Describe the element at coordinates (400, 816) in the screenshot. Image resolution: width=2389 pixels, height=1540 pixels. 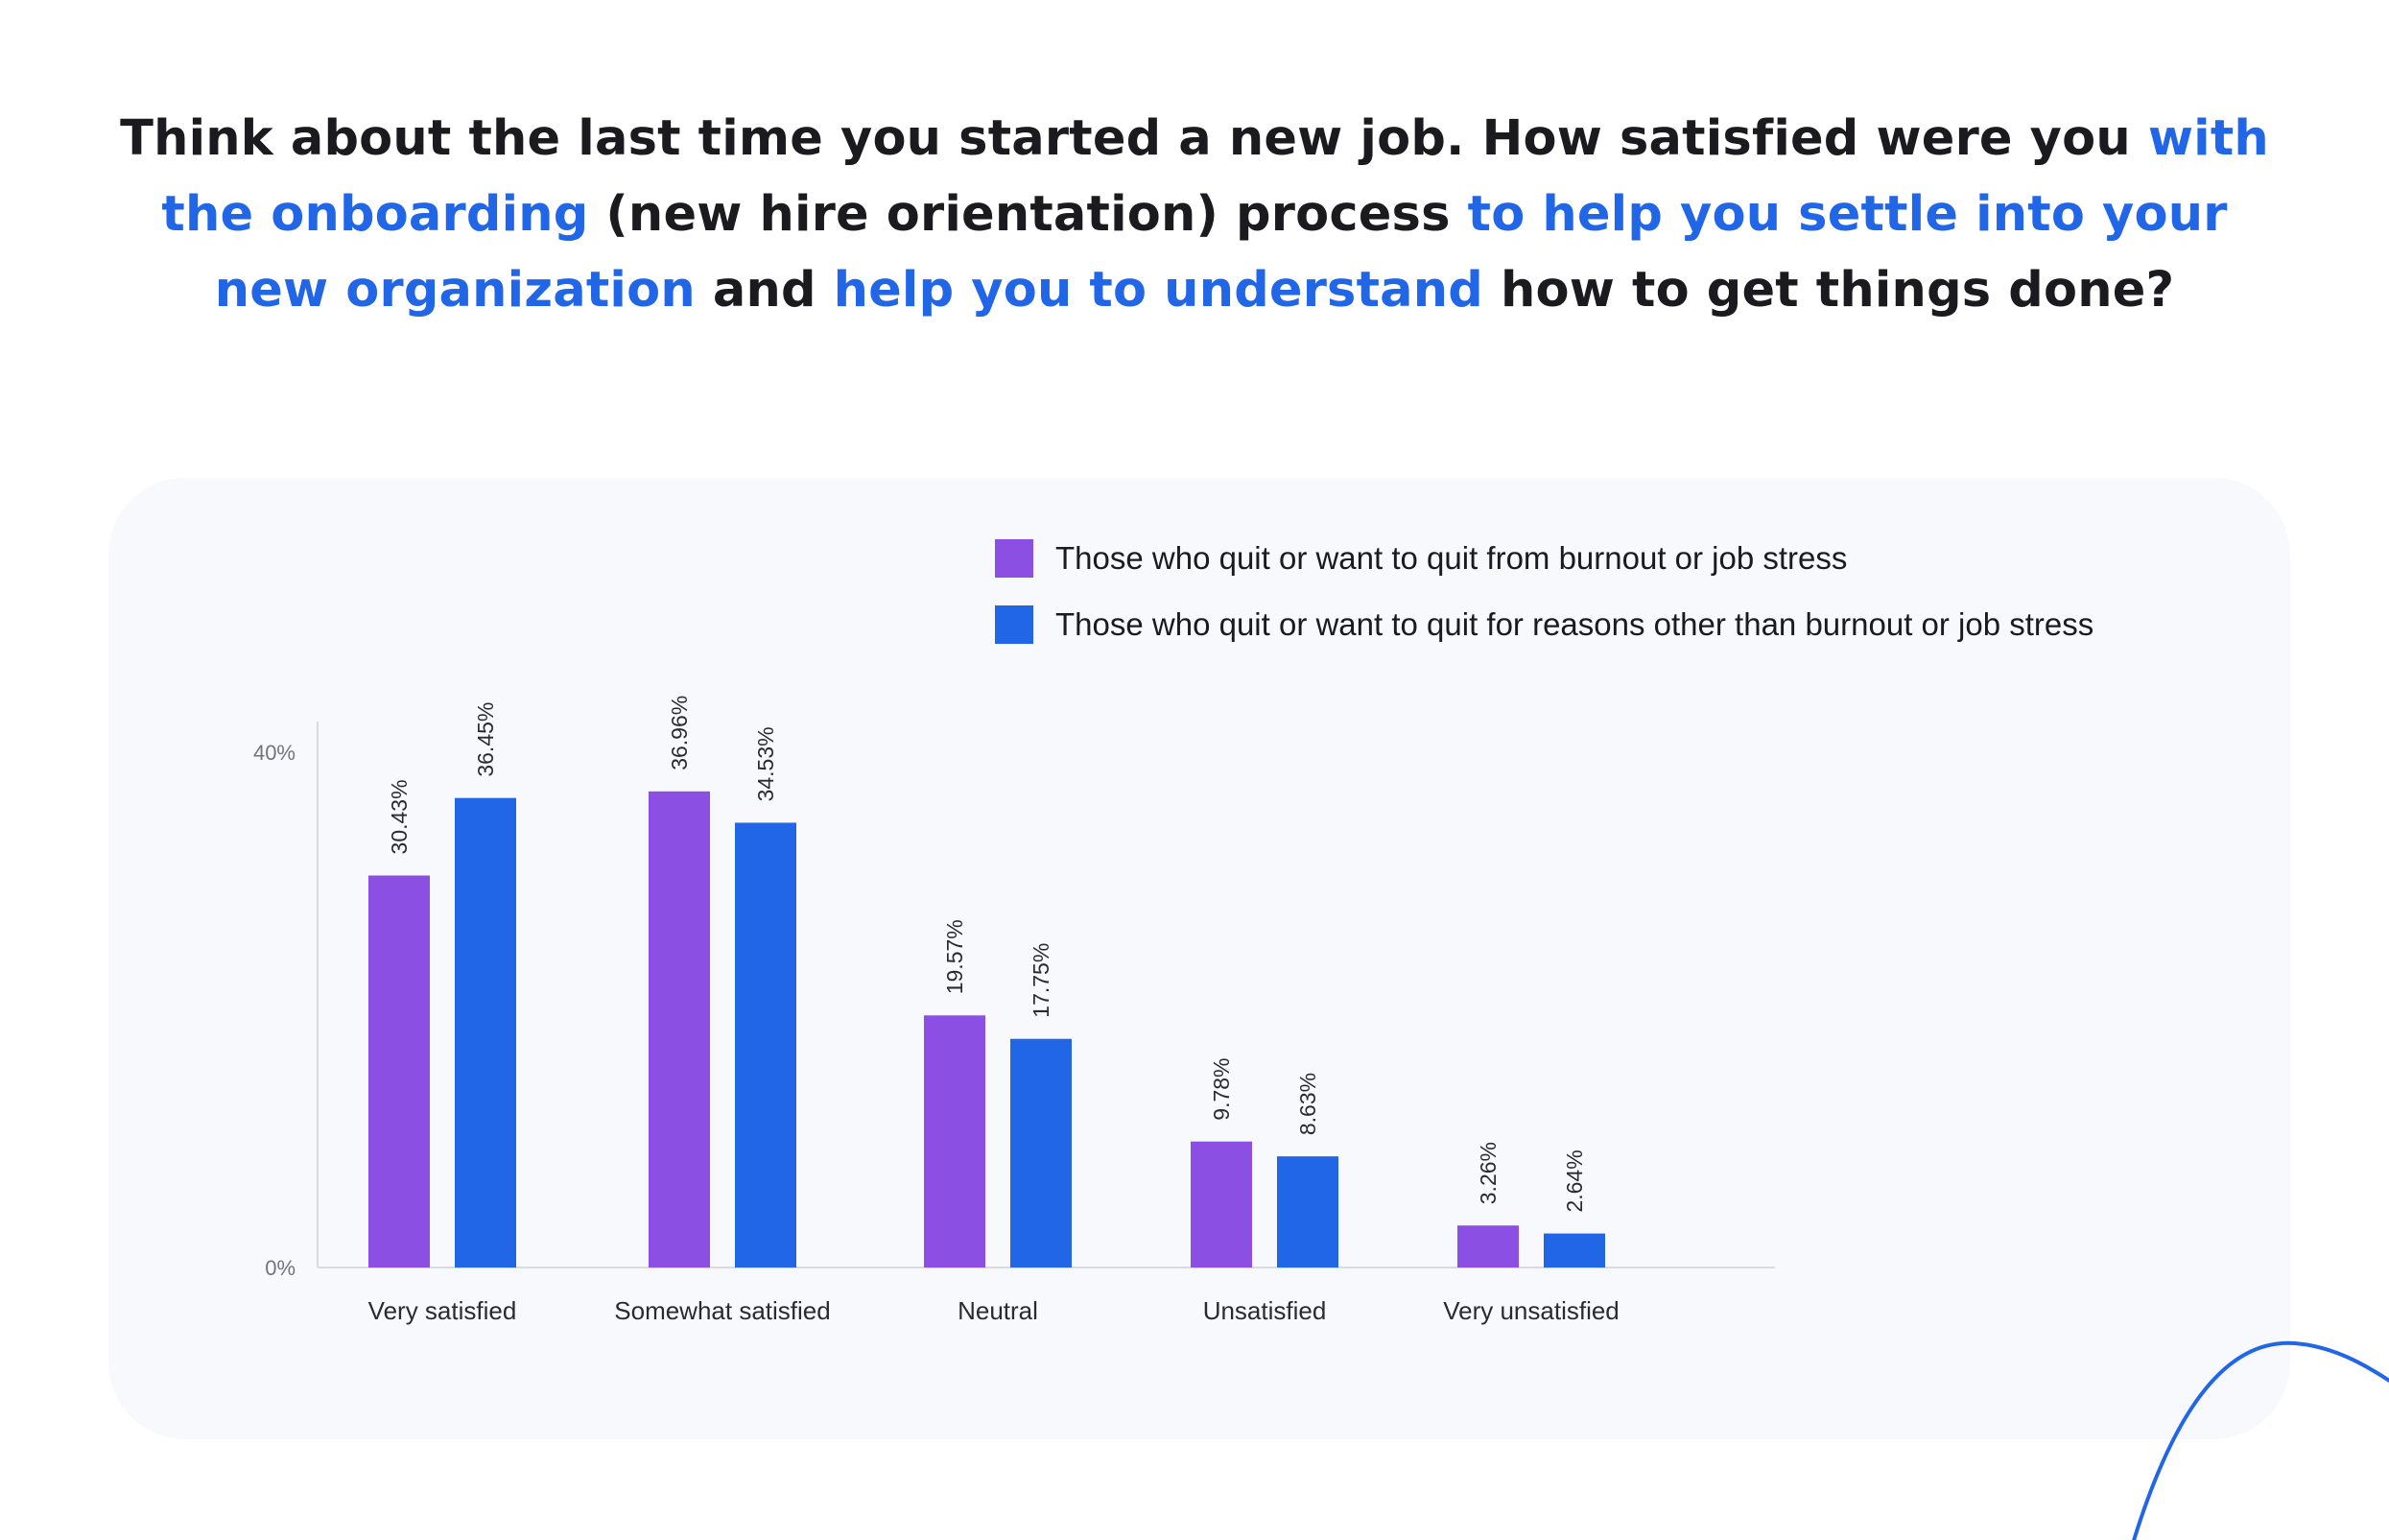
I see `bar-data-label: 30.43%` at that location.